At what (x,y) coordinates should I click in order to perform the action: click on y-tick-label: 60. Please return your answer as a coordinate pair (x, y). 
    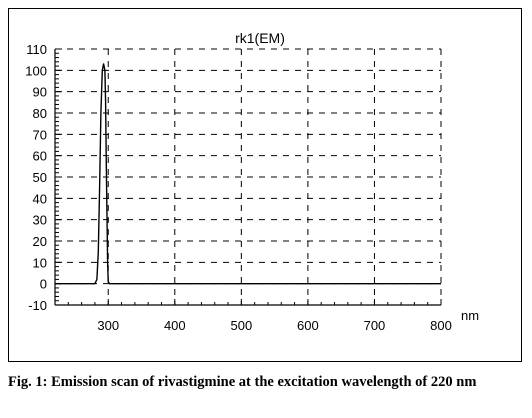
    Looking at the image, I should click on (40, 156).